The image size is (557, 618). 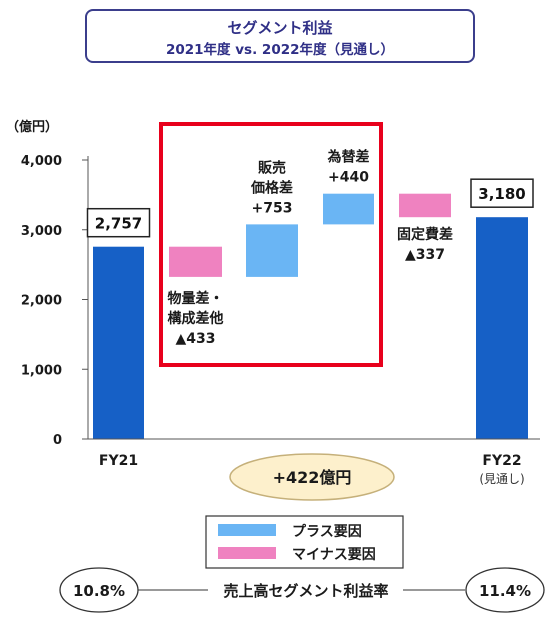 I want to click on margin-value-fy22: 11.4%, so click(x=505, y=591).